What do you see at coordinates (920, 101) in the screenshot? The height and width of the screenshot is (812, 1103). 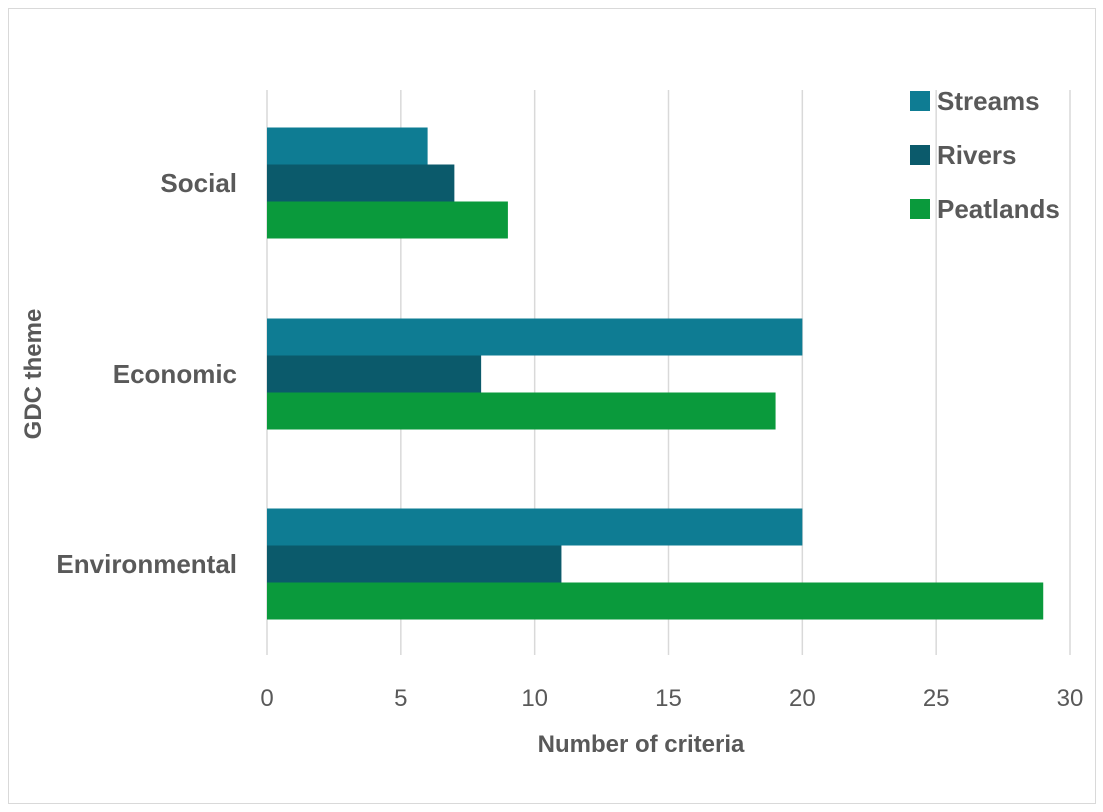 I see `legend-swatch-streams` at bounding box center [920, 101].